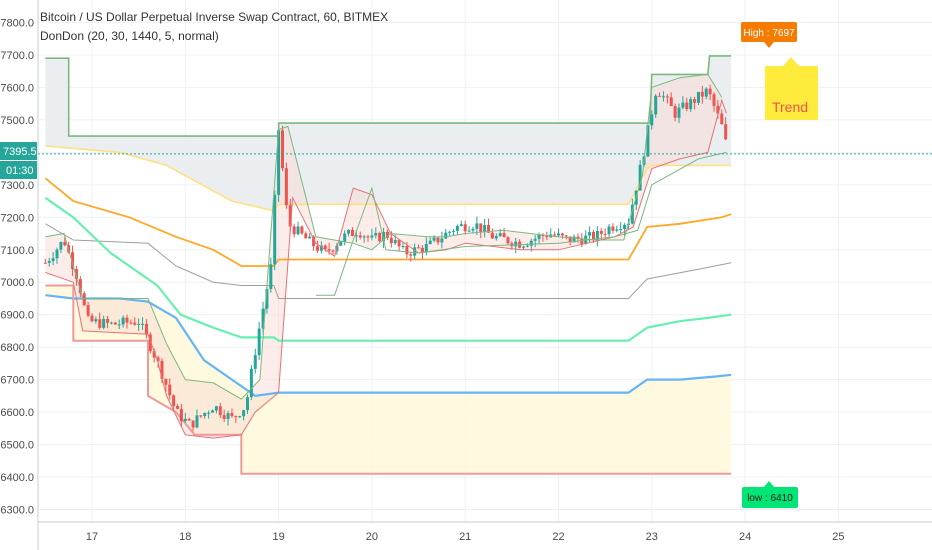  Describe the element at coordinates (17, 511) in the screenshot. I see `y-tick-label: 6300.0` at that location.